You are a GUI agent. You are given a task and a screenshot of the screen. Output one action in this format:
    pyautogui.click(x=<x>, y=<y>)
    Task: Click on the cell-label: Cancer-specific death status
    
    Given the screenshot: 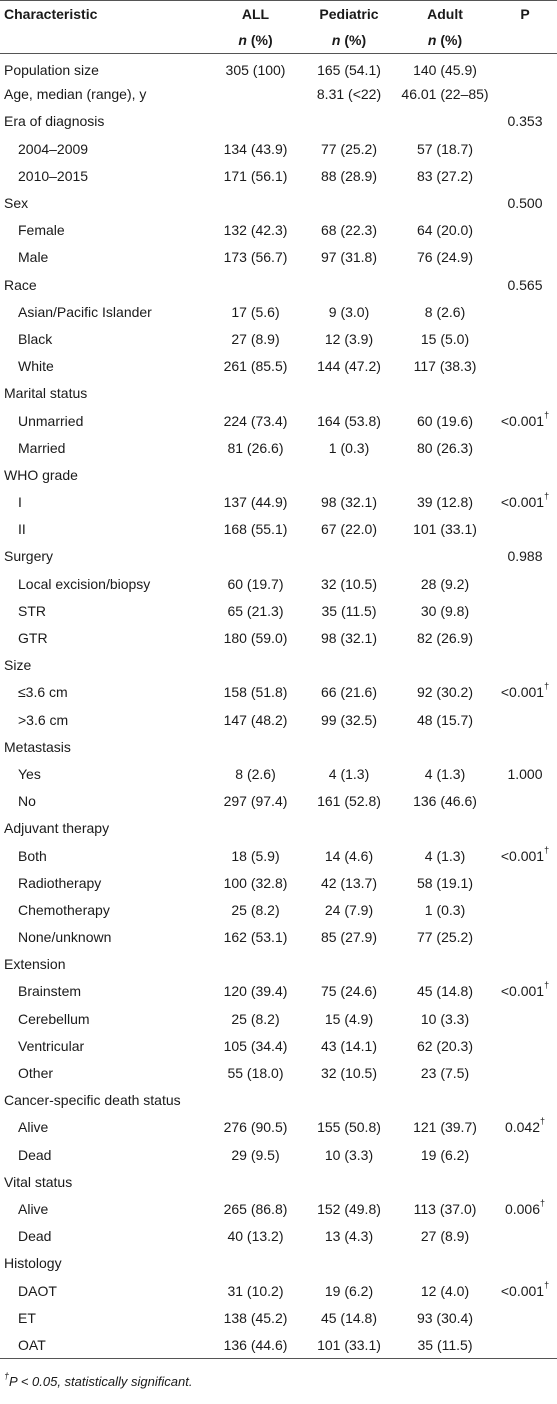 What is the action you would take?
    pyautogui.click(x=92, y=1100)
    